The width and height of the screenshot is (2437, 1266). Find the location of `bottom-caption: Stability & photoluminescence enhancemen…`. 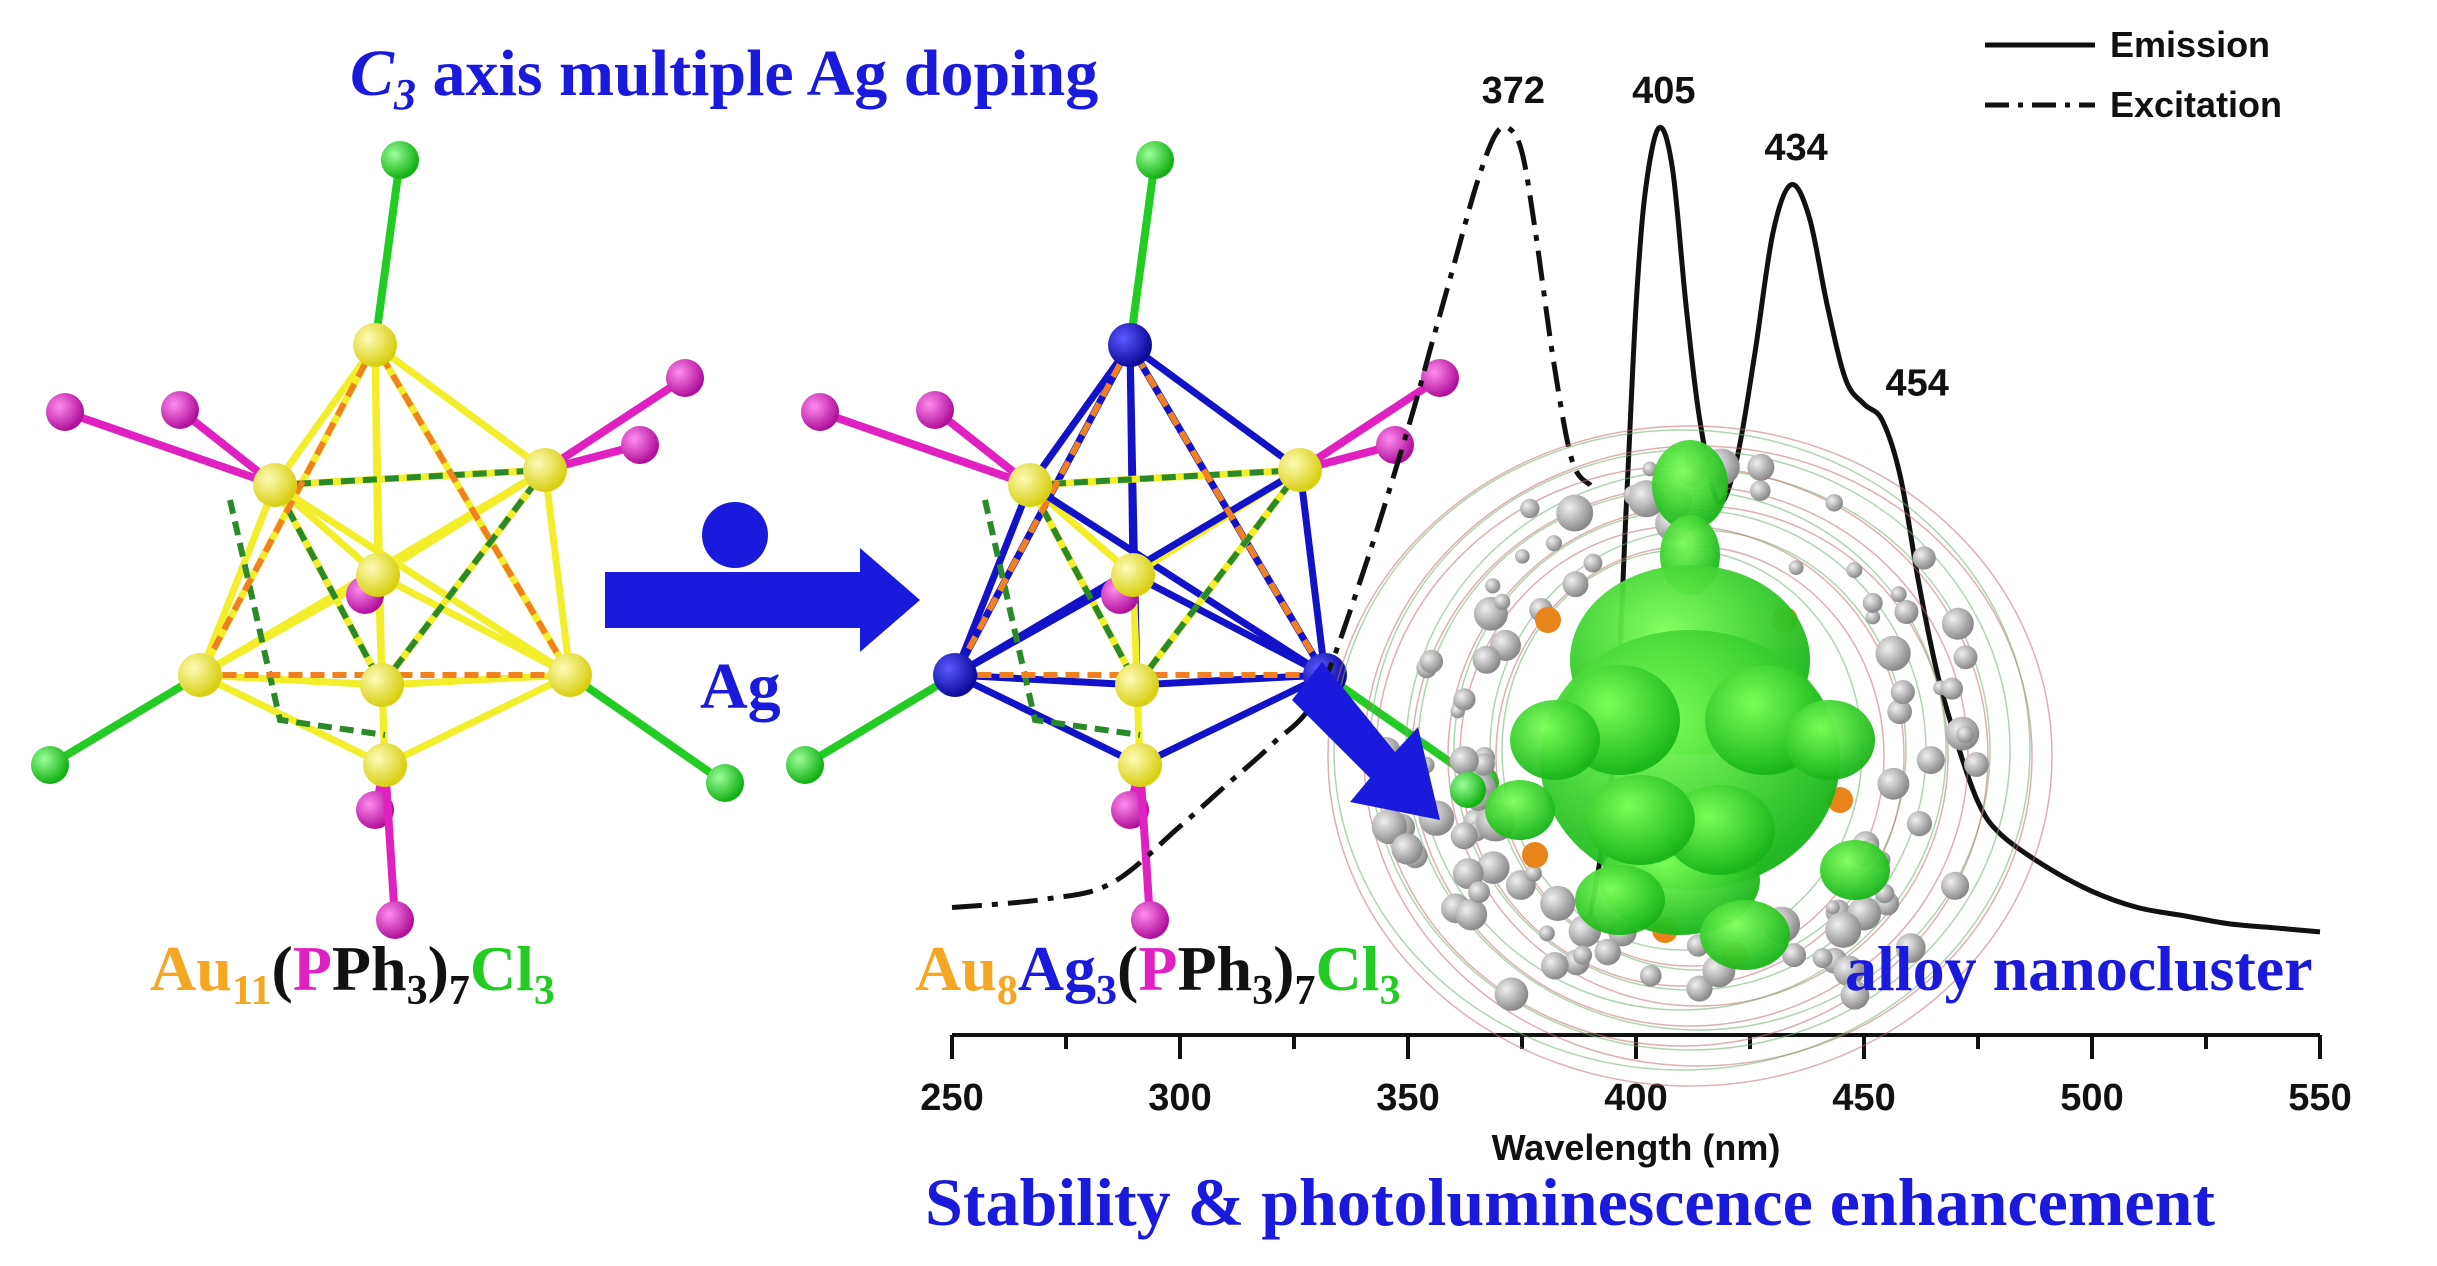

bottom-caption: Stability & photoluminescence enhancemen… is located at coordinates (1570, 1202).